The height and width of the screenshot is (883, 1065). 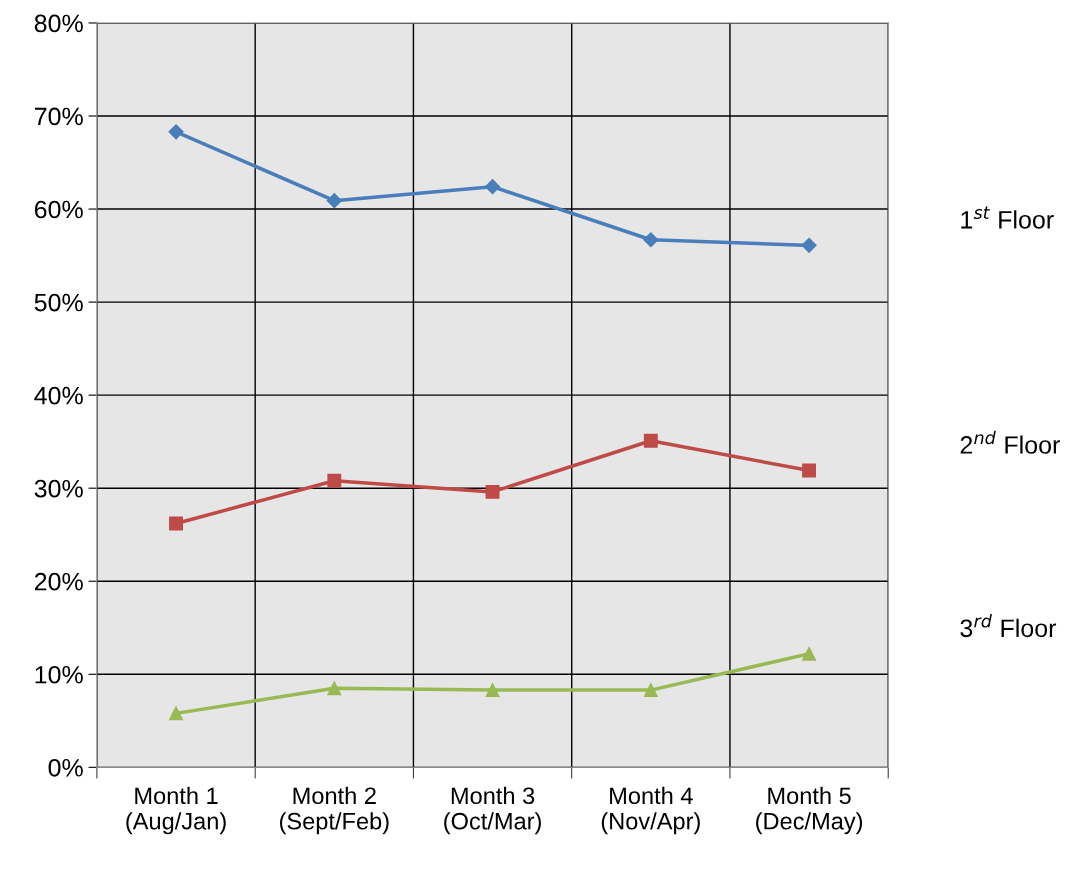 What do you see at coordinates (58, 116) in the screenshot?
I see `y-tick-label: 70%` at bounding box center [58, 116].